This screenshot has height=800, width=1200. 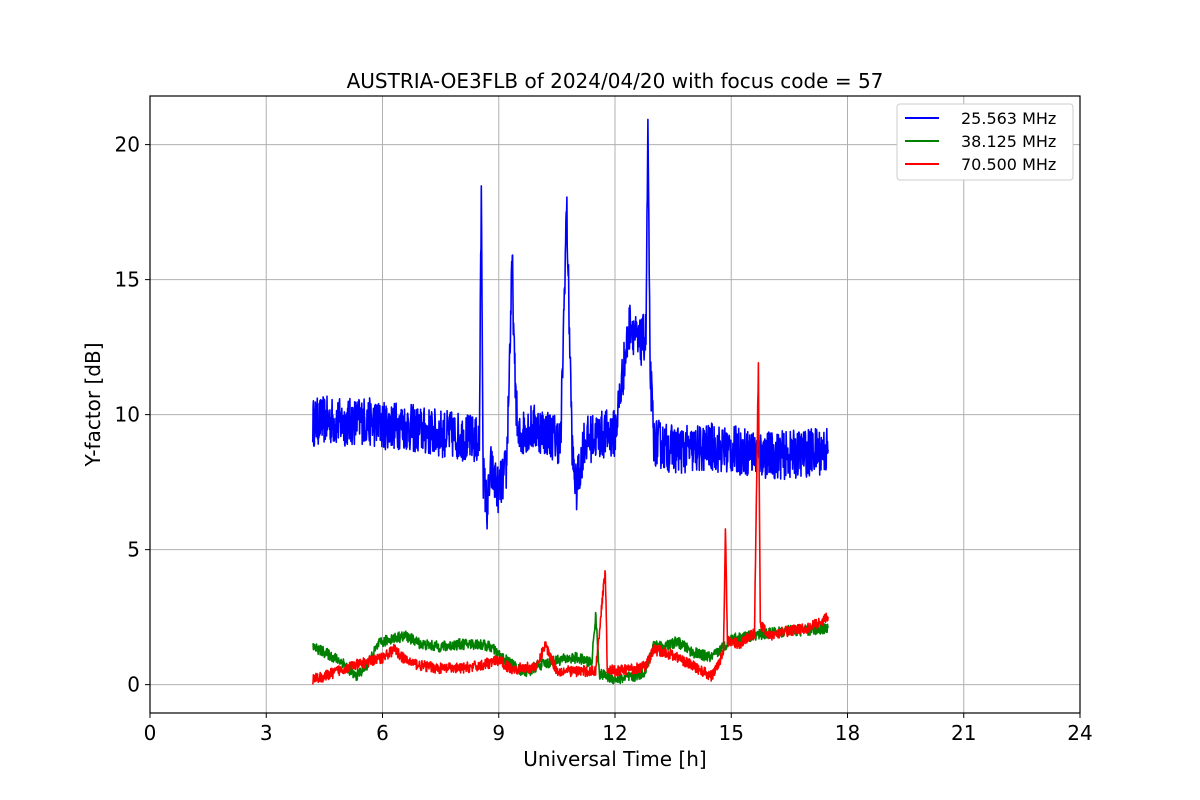 I want to click on legend: 25.563 MHz 38.125 MHz 70.500 MHz, so click(x=985, y=142).